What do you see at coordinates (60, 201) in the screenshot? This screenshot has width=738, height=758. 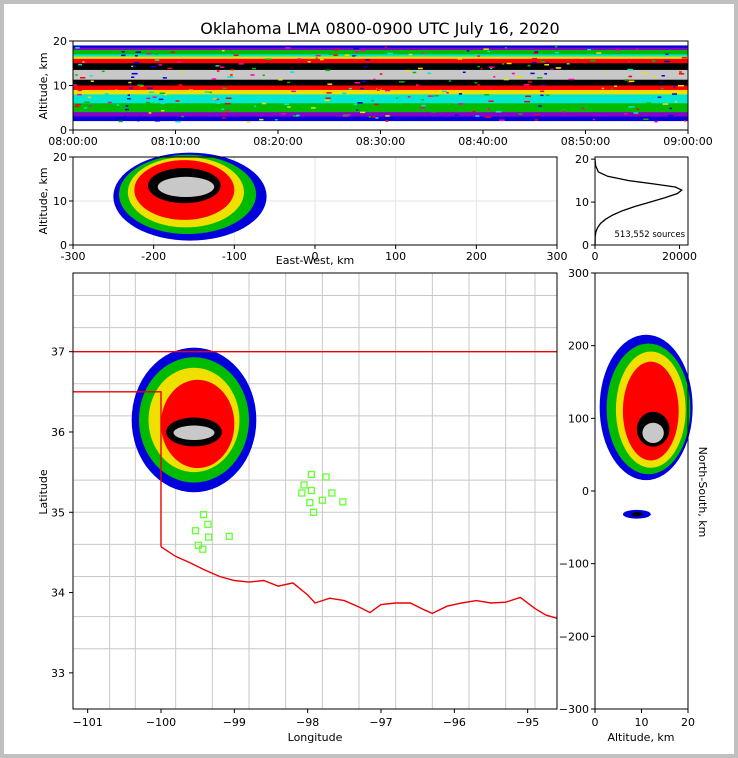 I see `ew-altitude-tick-label: 10` at bounding box center [60, 201].